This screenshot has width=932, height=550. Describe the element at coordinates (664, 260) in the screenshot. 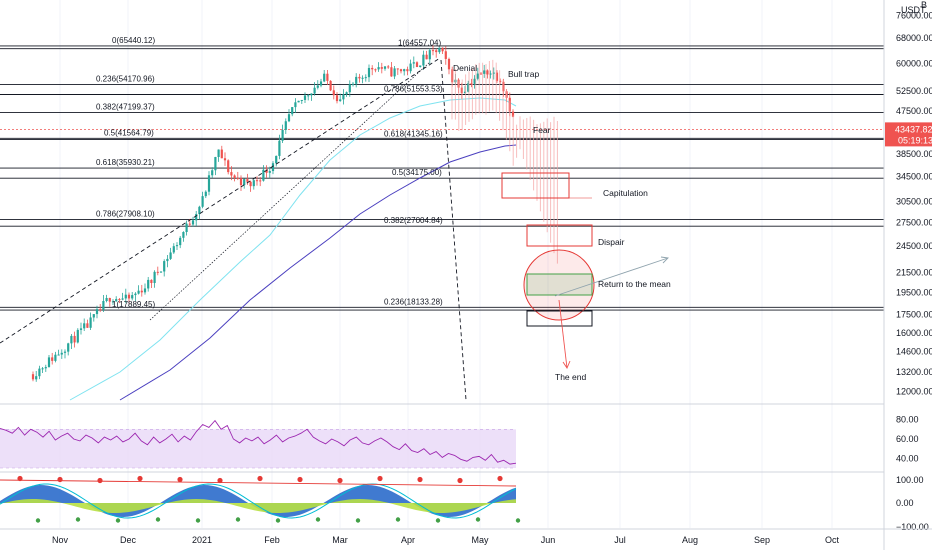

I see `arrow-up-right-head` at that location.